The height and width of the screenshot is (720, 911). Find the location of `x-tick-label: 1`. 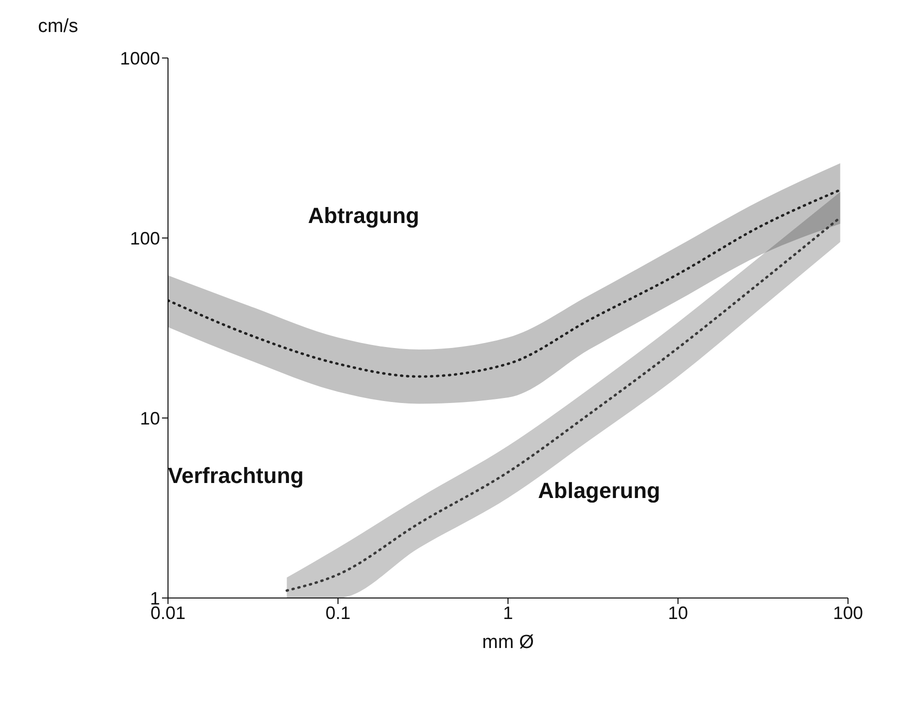

x-tick-label: 1 is located at coordinates (508, 612).